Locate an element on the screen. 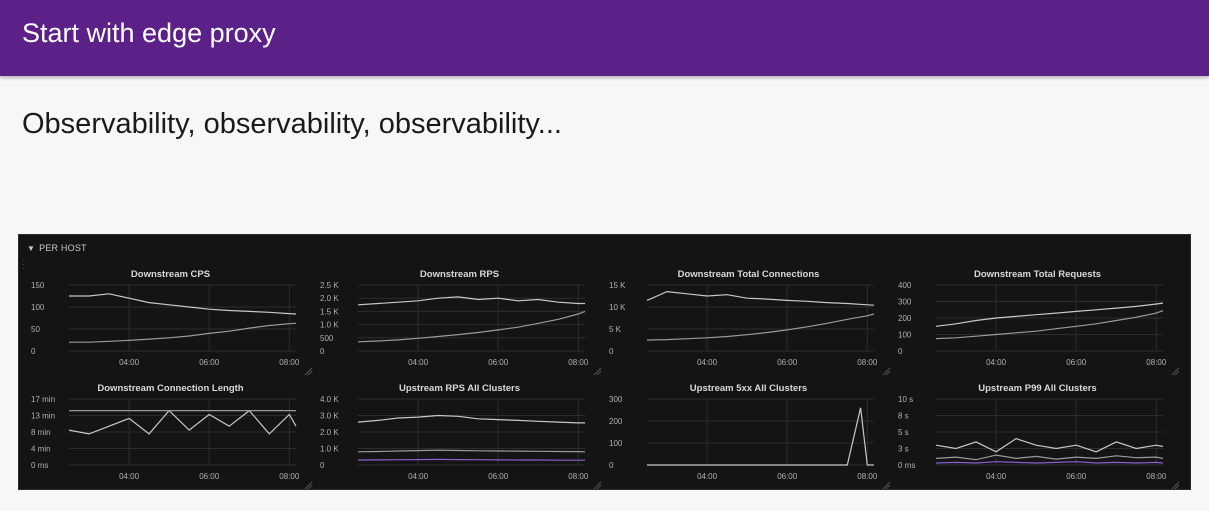 Image resolution: width=1209 pixels, height=511 pixels. y-tick-label: 400 is located at coordinates (905, 285).